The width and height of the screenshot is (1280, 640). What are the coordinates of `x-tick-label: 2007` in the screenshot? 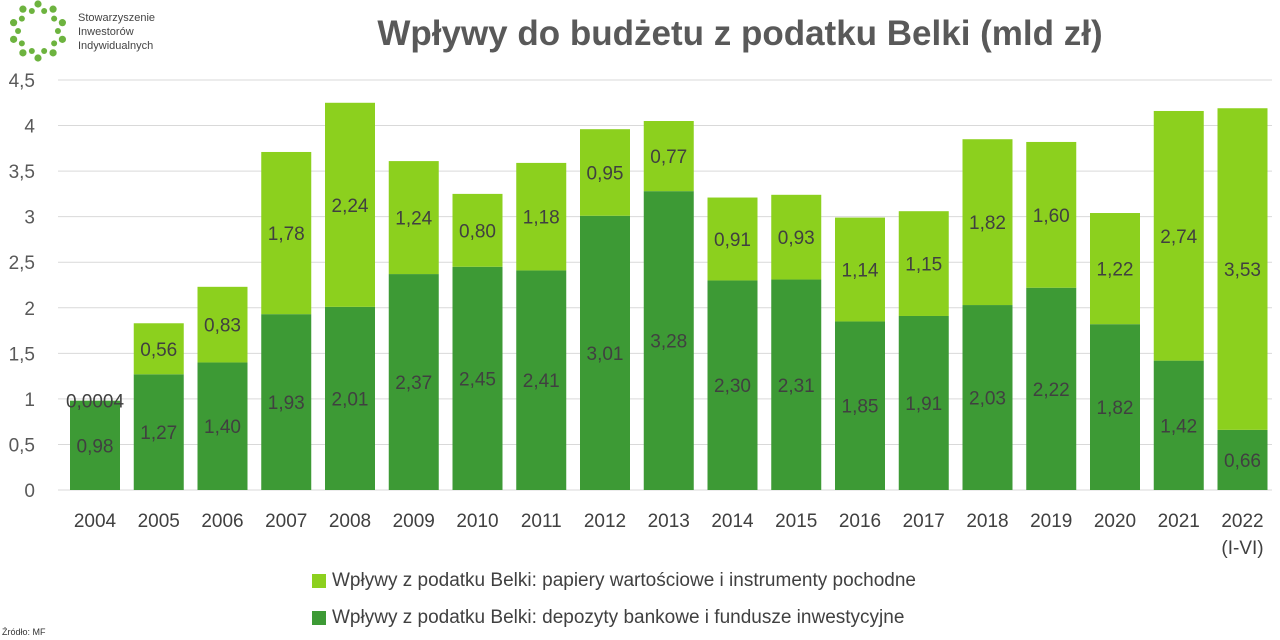 It's located at (286, 521).